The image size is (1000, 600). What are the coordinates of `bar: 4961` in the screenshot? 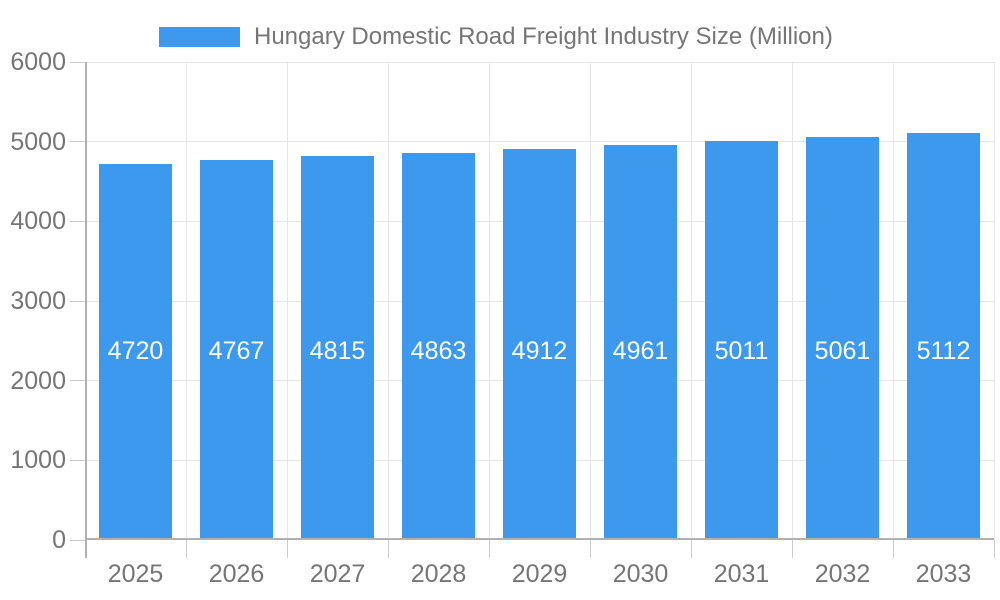 It's located at (640, 342).